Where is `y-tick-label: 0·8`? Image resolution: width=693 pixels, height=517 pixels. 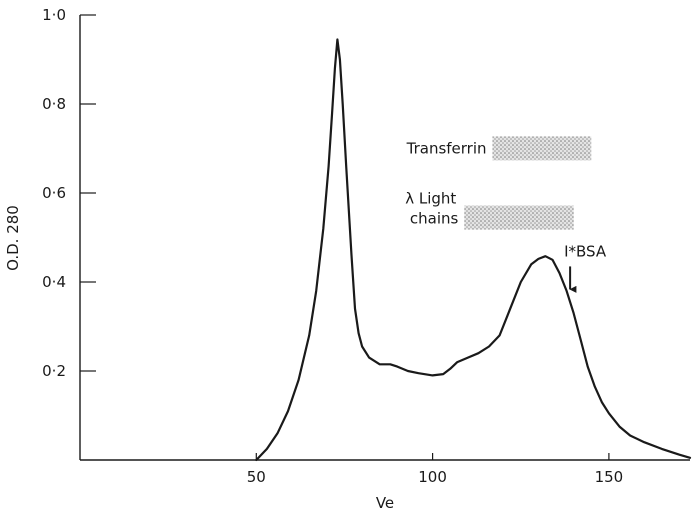
y-tick-label: 0·8 is located at coordinates (54, 104).